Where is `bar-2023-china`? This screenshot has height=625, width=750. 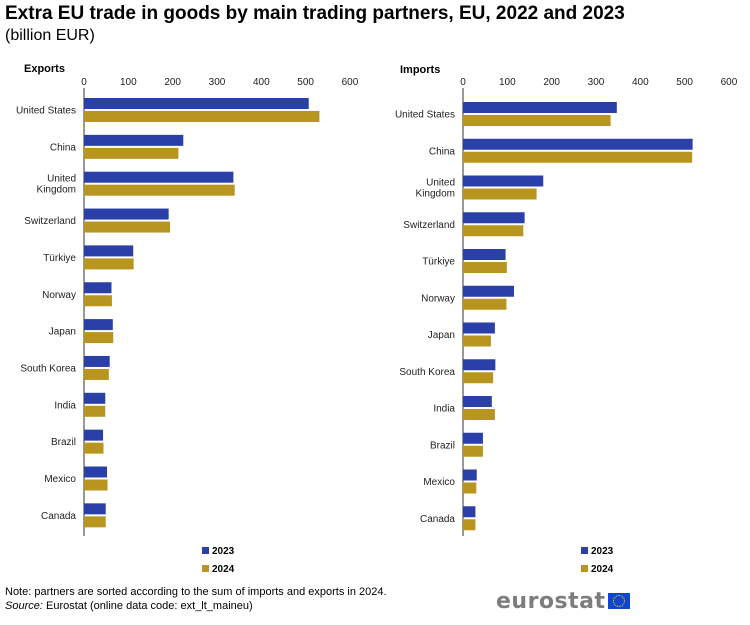 bar-2023-china is located at coordinates (578, 144).